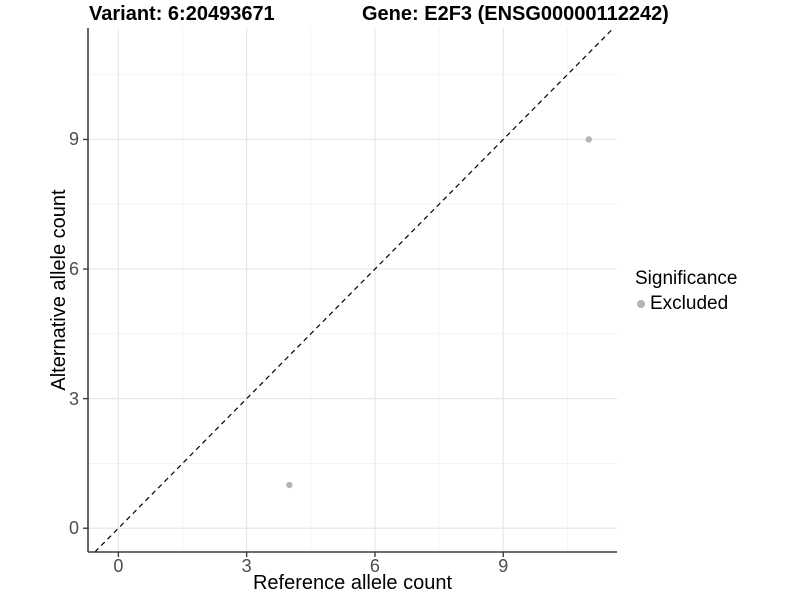  I want to click on legend-items: Excluded, so click(686, 304).